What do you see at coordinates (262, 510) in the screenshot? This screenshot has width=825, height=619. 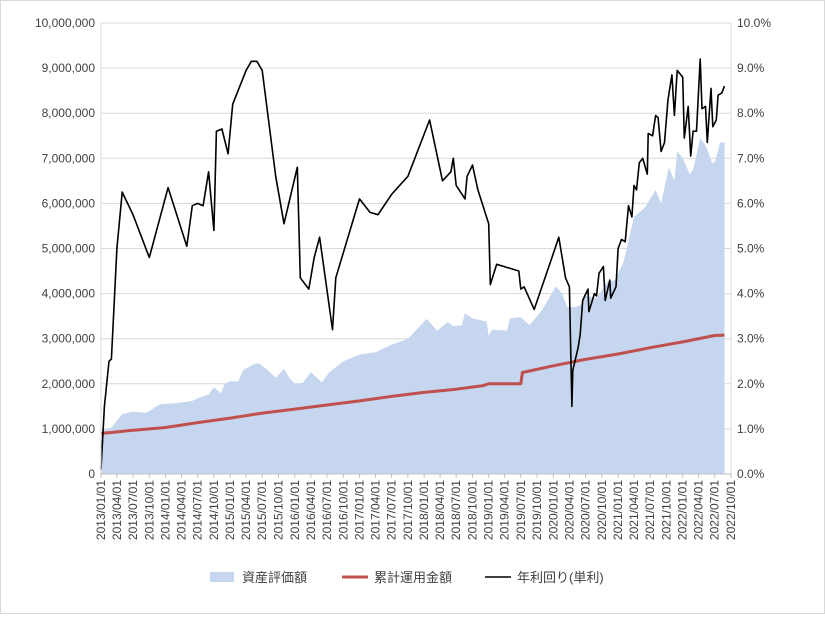 I see `x-tick-label: 2015/07/01` at bounding box center [262, 510].